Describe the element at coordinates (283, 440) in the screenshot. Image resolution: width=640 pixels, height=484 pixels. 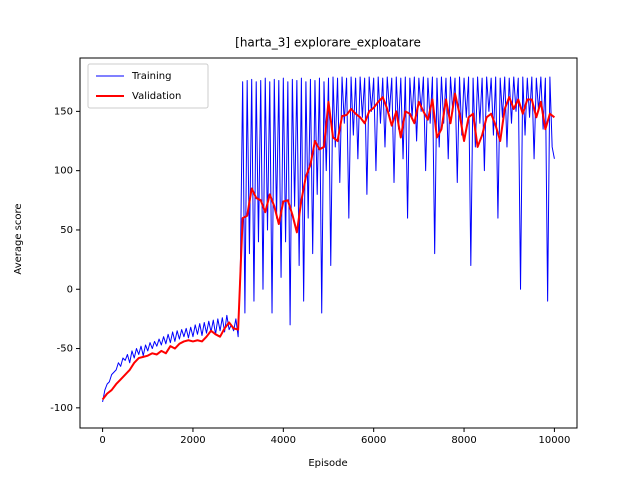
I see `x-tick-label: 4000` at that location.